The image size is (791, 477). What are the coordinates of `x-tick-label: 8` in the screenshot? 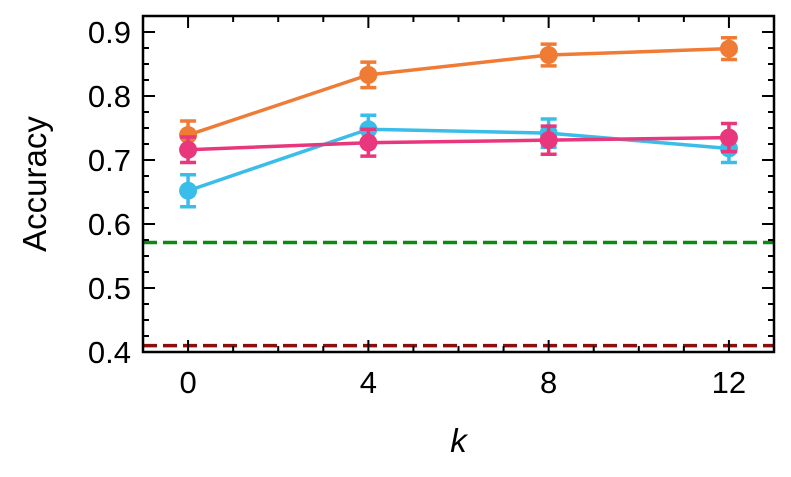 It's located at (548, 382).